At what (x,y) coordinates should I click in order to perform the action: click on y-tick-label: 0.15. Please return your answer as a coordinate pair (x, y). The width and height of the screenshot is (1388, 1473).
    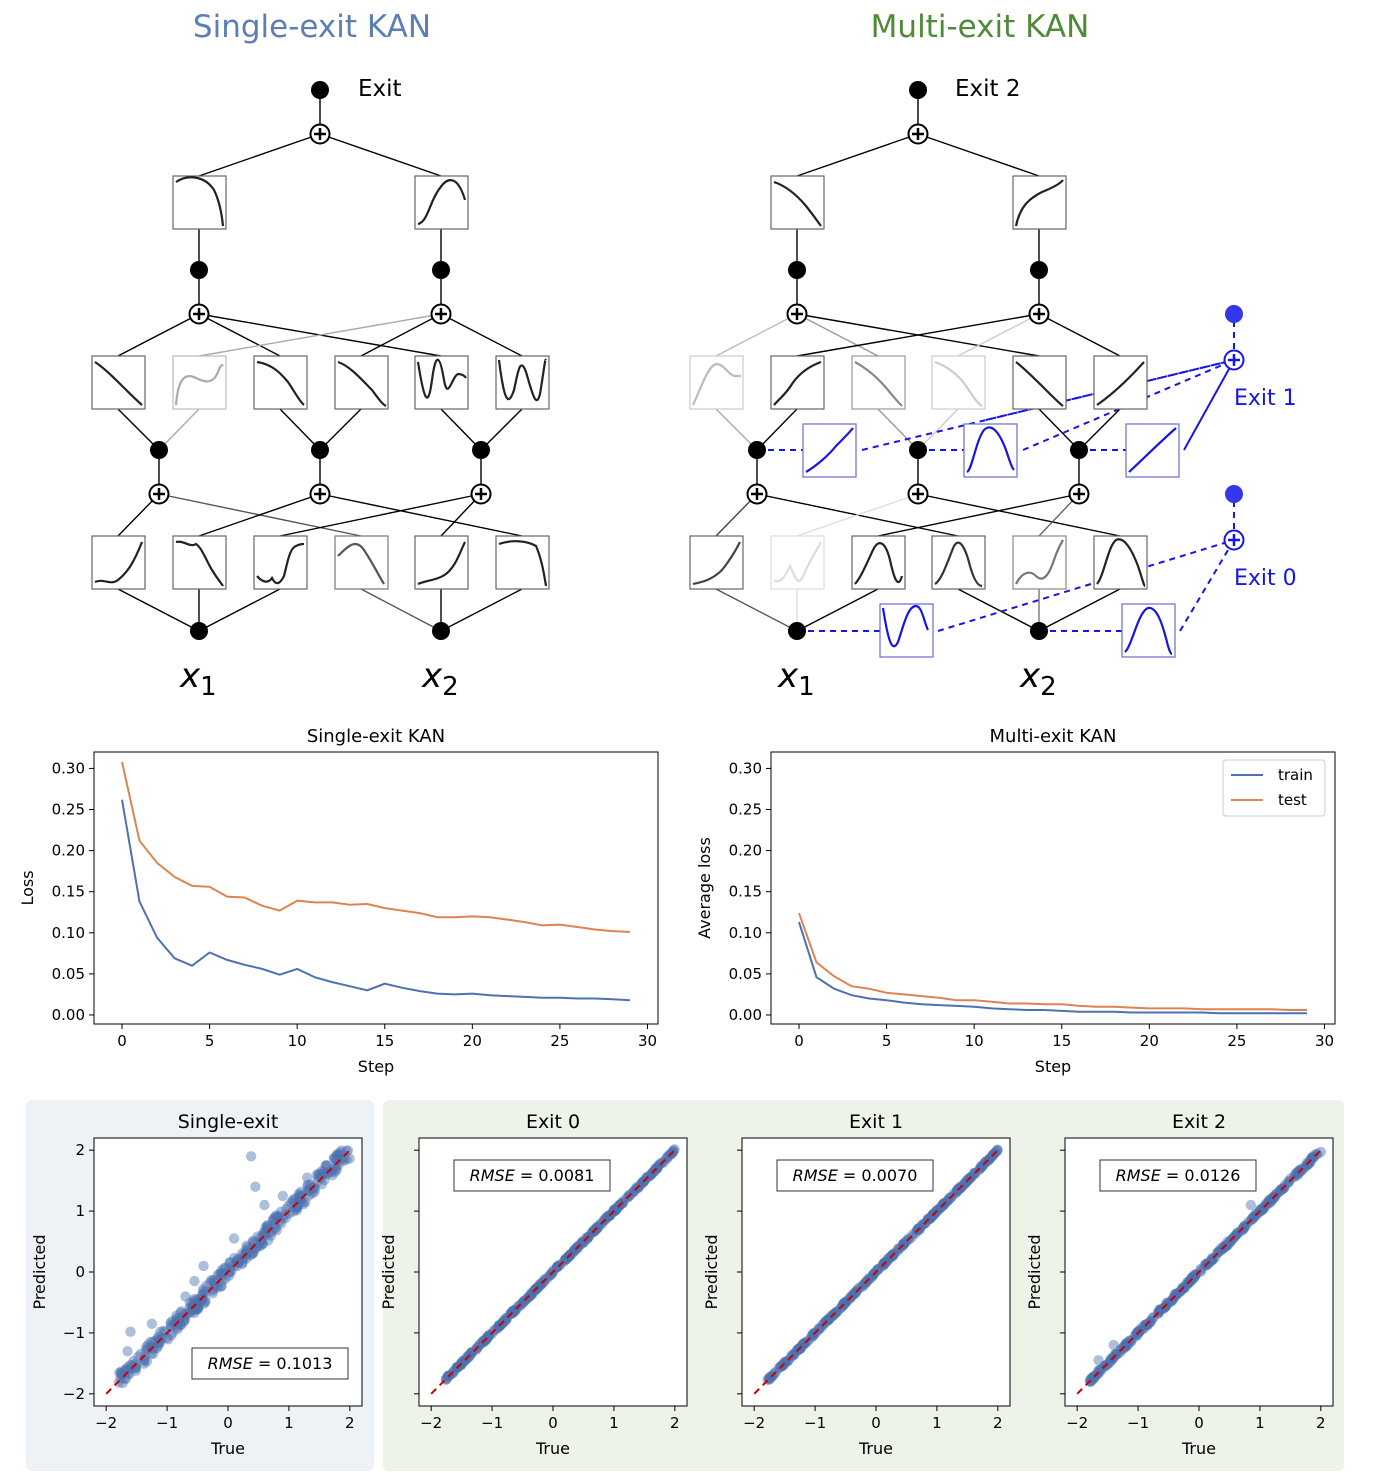
    Looking at the image, I should click on (68, 892).